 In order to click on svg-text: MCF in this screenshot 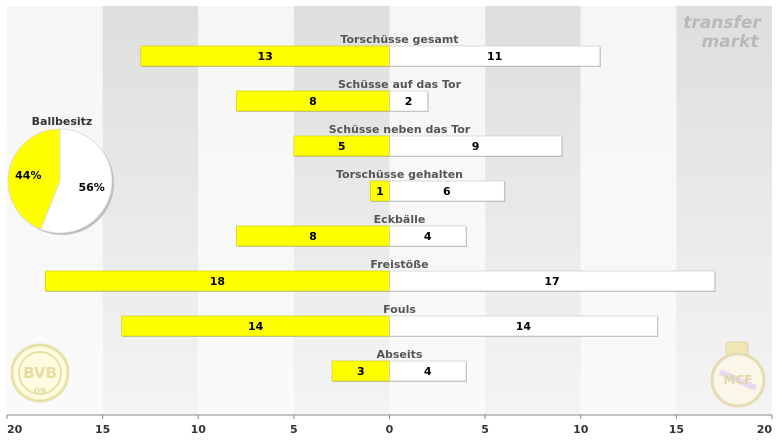, I will do `click(738, 380)`.